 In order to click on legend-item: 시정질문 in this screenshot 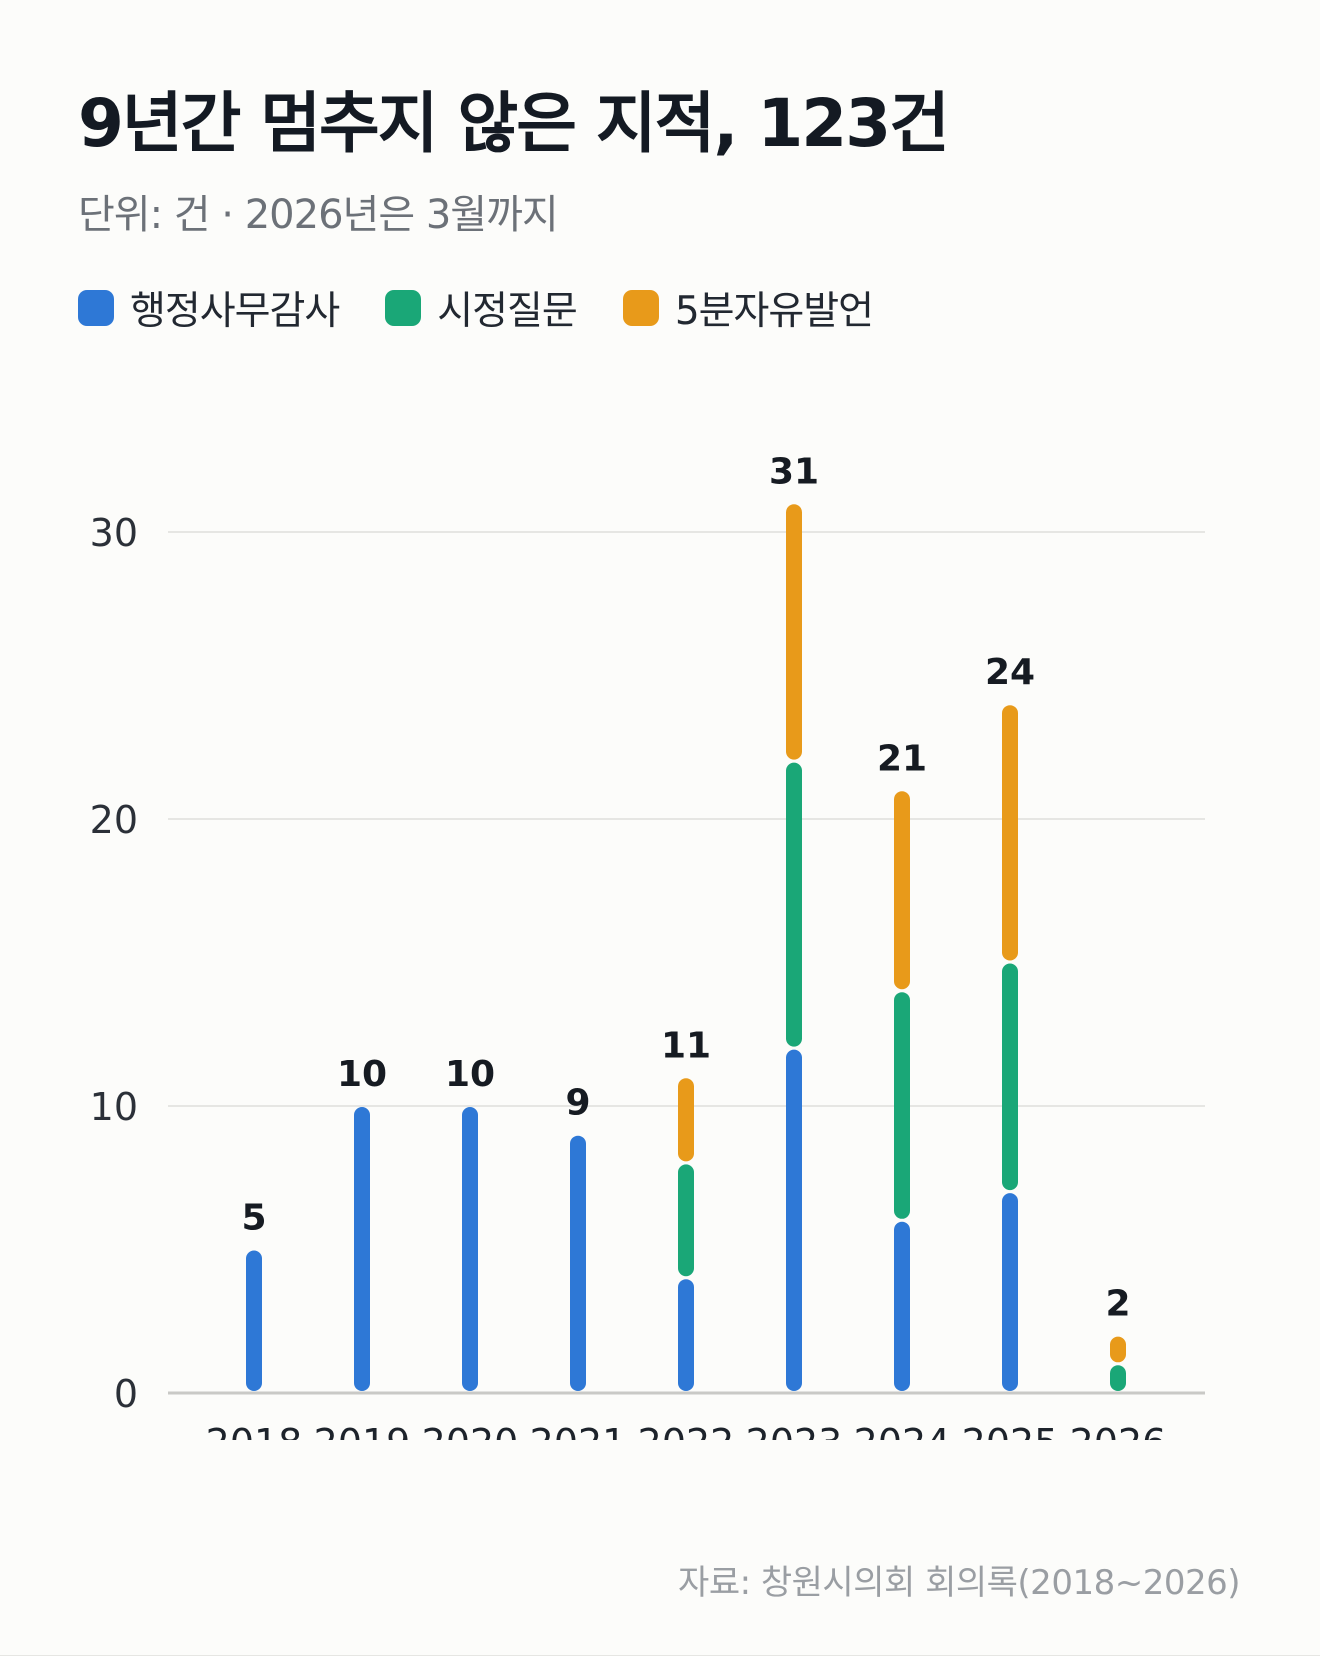, I will do `click(481, 308)`.